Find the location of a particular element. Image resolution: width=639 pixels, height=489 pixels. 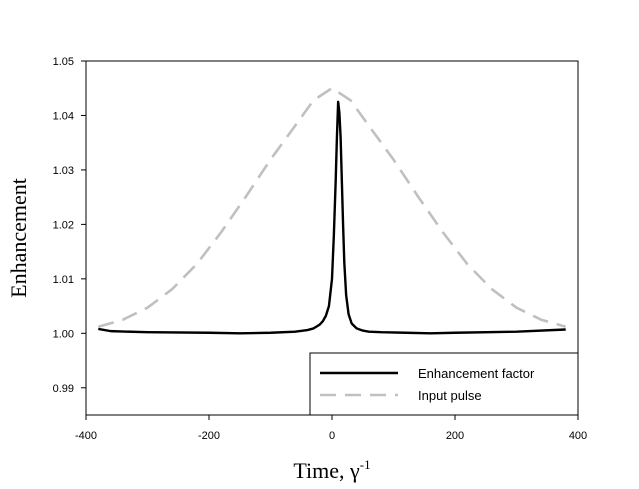

y-tick-label: 1.01 is located at coordinates (63, 280).